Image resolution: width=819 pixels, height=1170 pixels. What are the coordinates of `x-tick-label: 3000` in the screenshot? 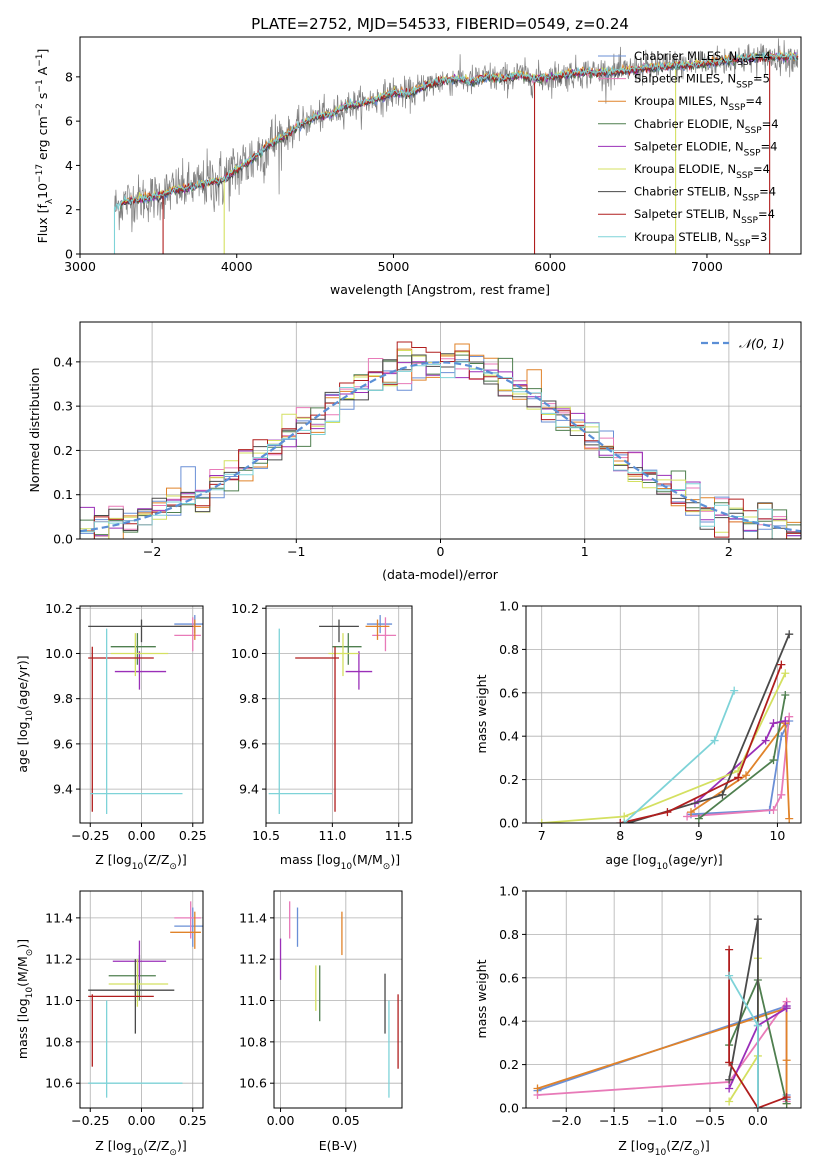 It's located at (80, 266).